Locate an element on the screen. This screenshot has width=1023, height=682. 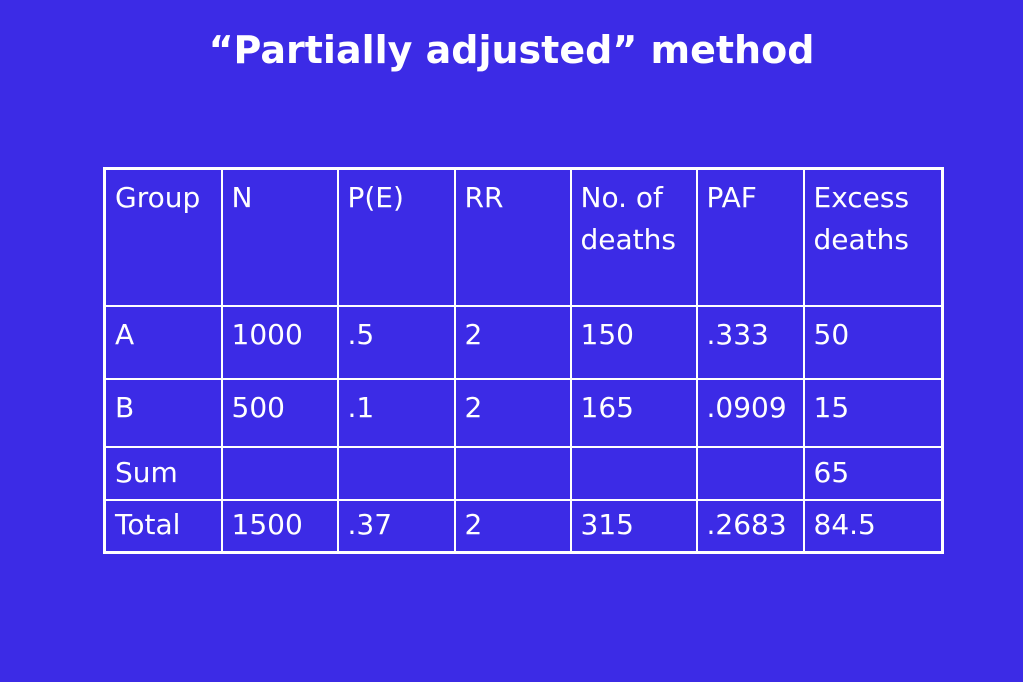
table-cell: .333 is located at coordinates (750, 342).